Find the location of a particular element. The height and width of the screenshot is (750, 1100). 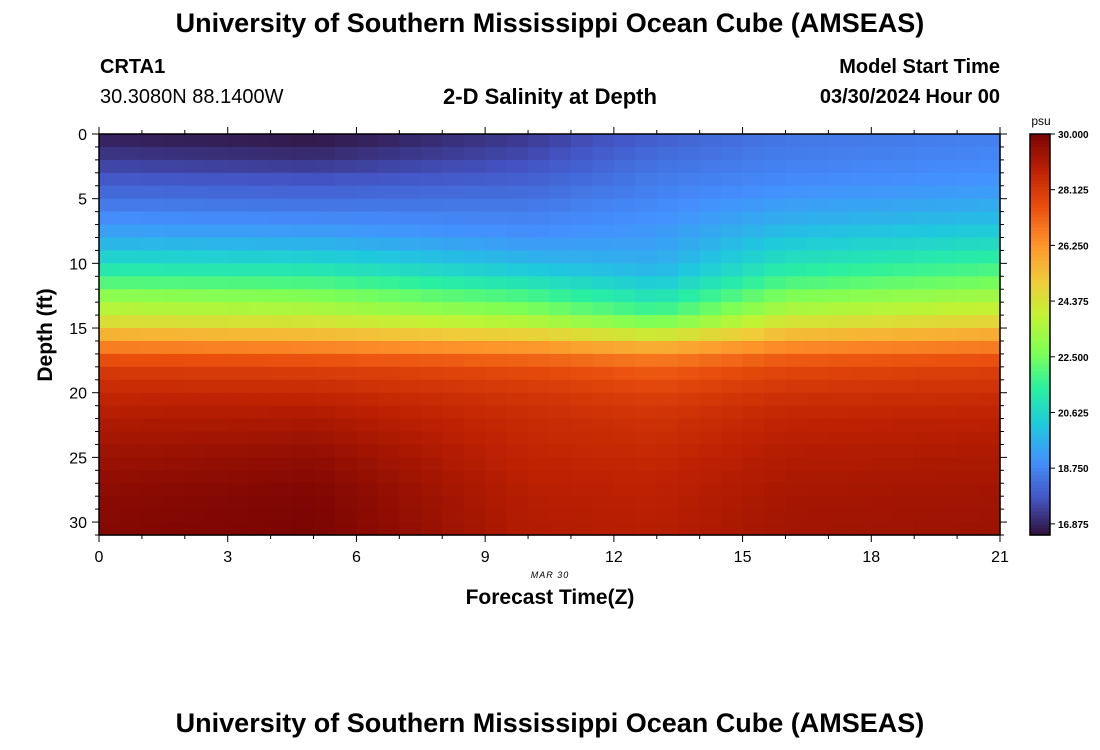

x-tick-label: 21 is located at coordinates (1000, 557).